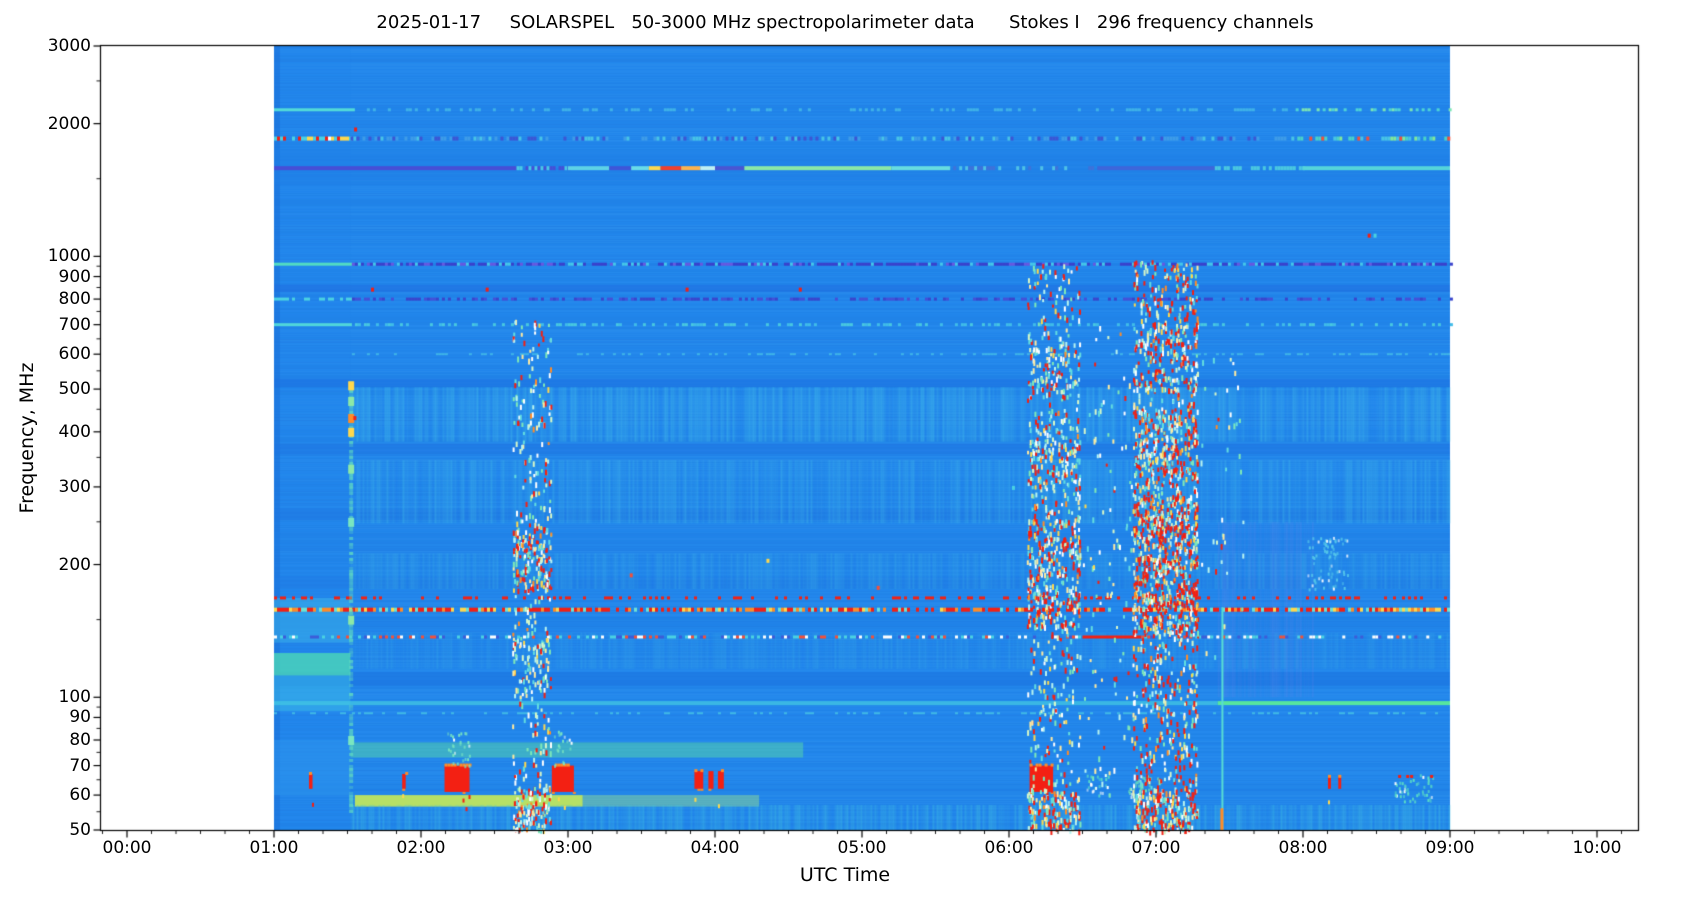 This screenshot has height=906, width=1687. I want to click on y-tick-label: 70, so click(80, 765).